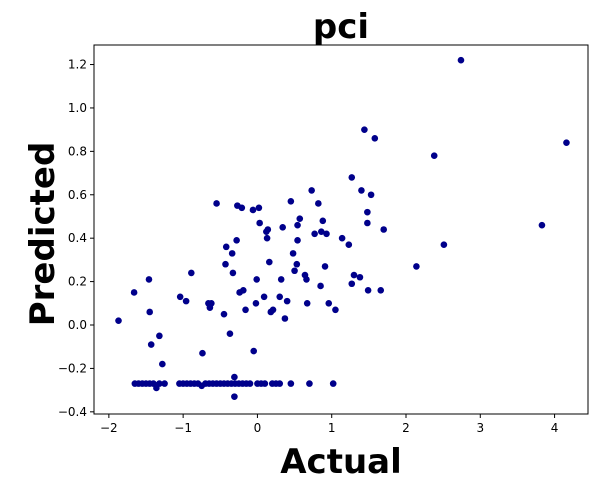 This screenshot has width=598, height=488. Describe the element at coordinates (43, 234) in the screenshot. I see `y-axis-label: Predicted` at that location.